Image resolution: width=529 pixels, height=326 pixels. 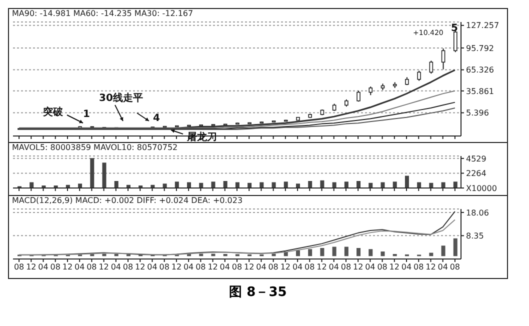 I want to click on annotation: 4, so click(x=156, y=118).